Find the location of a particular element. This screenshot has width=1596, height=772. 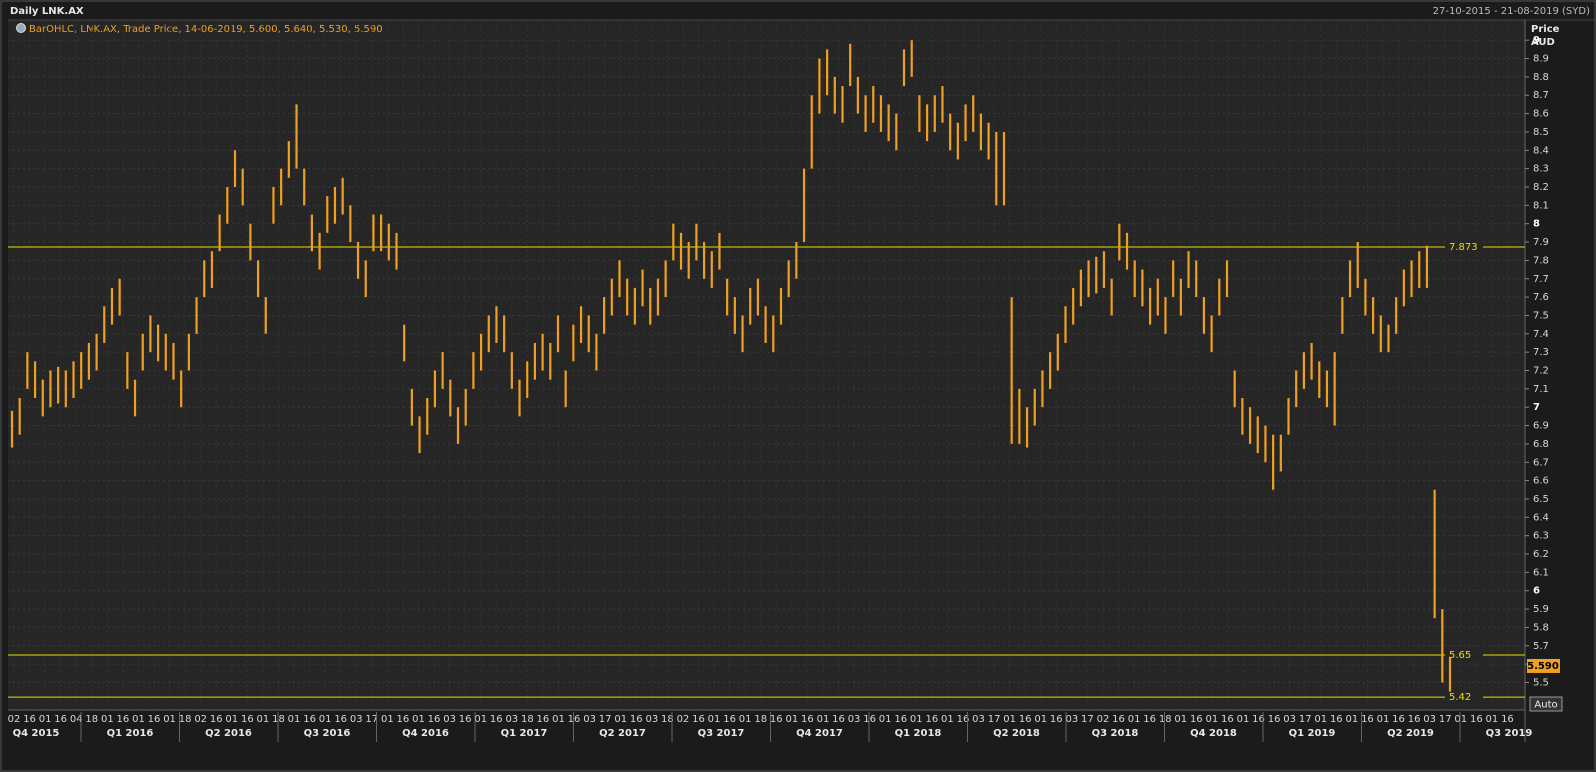

y-tick-label: 7.1 is located at coordinates (1541, 389).